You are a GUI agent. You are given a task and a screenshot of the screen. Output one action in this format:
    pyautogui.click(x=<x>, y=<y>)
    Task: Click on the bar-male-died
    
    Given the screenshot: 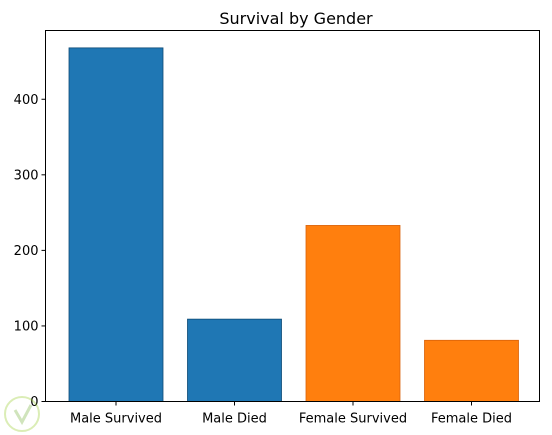 What is the action you would take?
    pyautogui.click(x=234, y=360)
    